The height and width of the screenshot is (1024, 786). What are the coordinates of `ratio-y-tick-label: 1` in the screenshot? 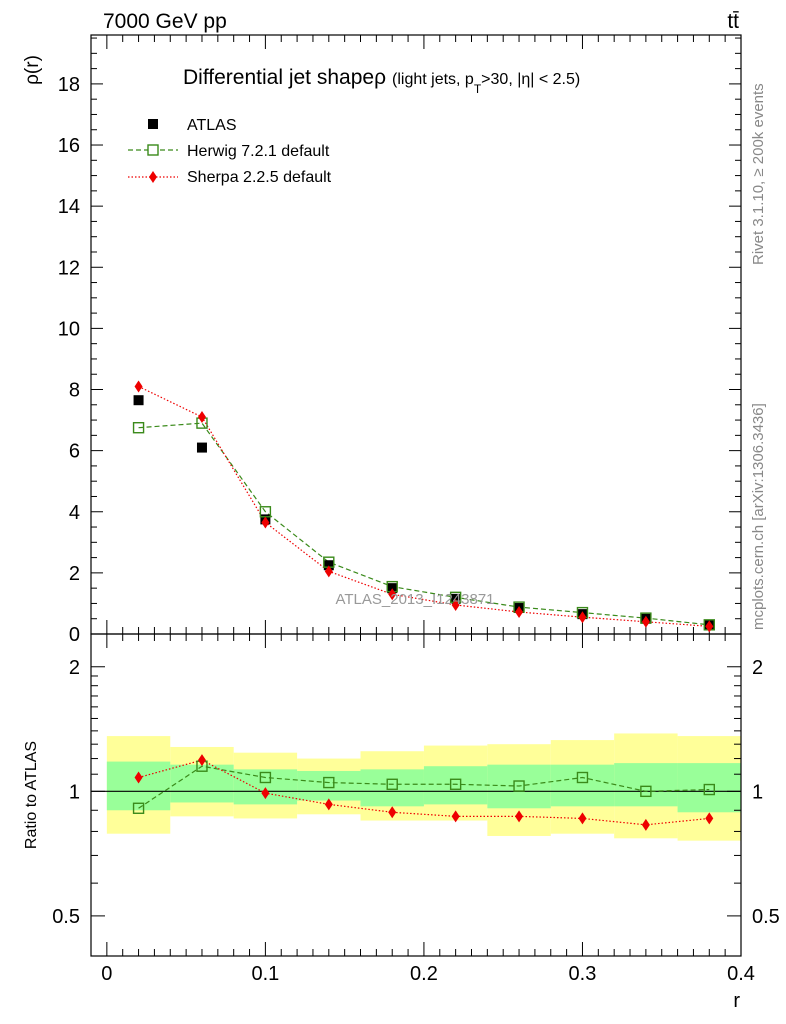 It's located at (74, 792).